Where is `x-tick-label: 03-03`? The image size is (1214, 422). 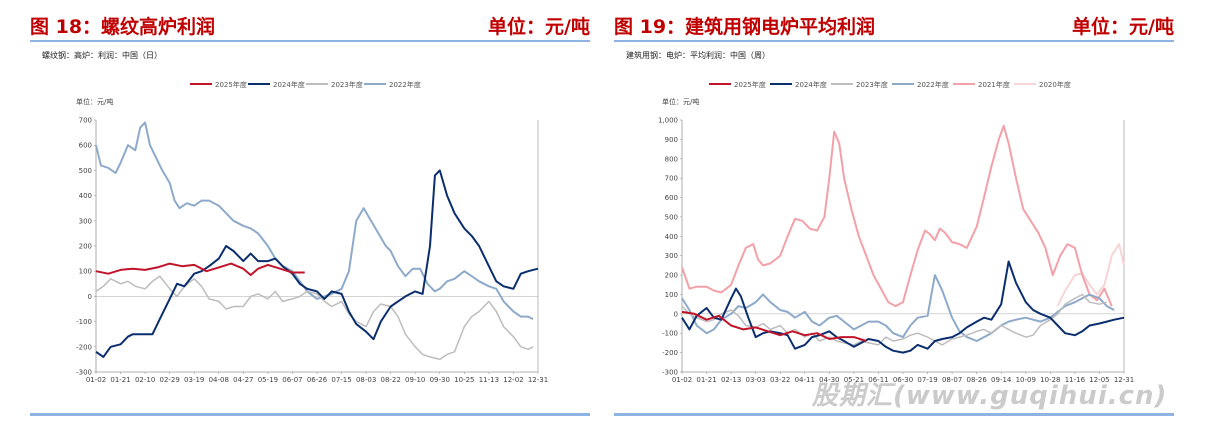 x-tick-label: 03-03 is located at coordinates (755, 380).